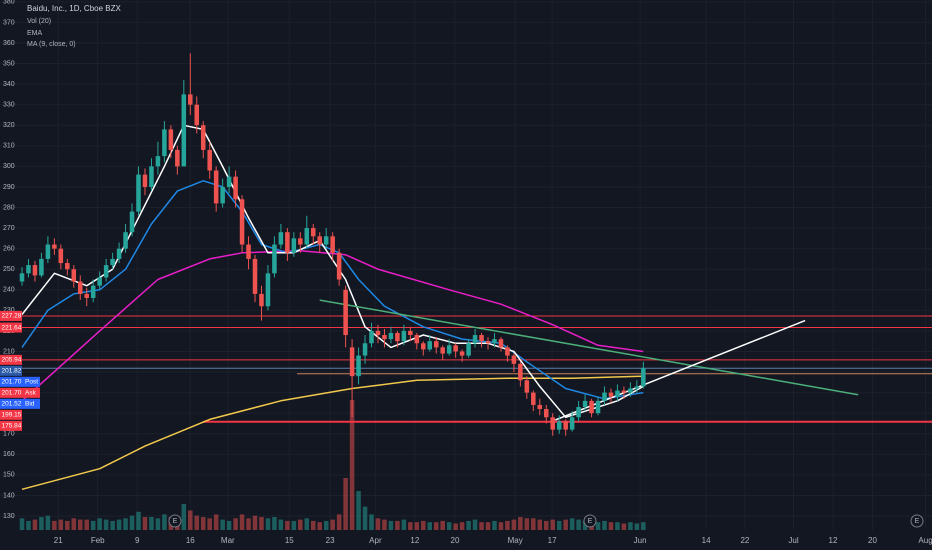 This screenshot has height=550, width=932. I want to click on price-label-text: 221.64, so click(12, 327).